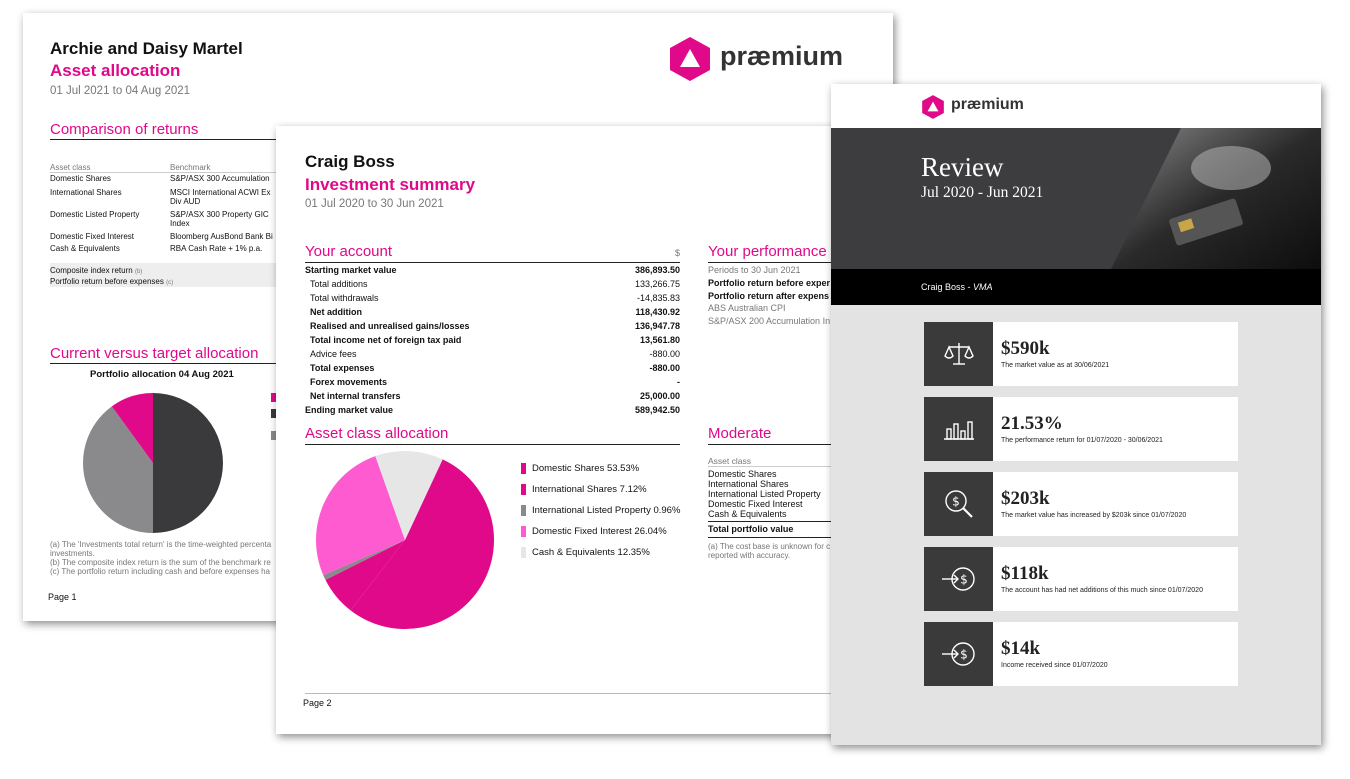 This screenshot has width=1350, height=779. I want to click on moderate-row: International Shares, so click(748, 484).